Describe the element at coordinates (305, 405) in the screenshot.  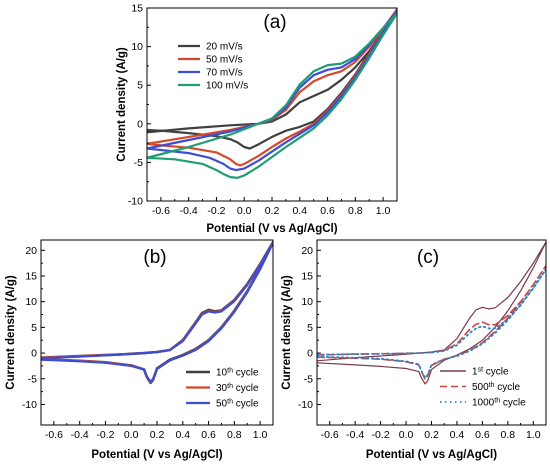
I see `y-tick-label-c-0: -10` at that location.